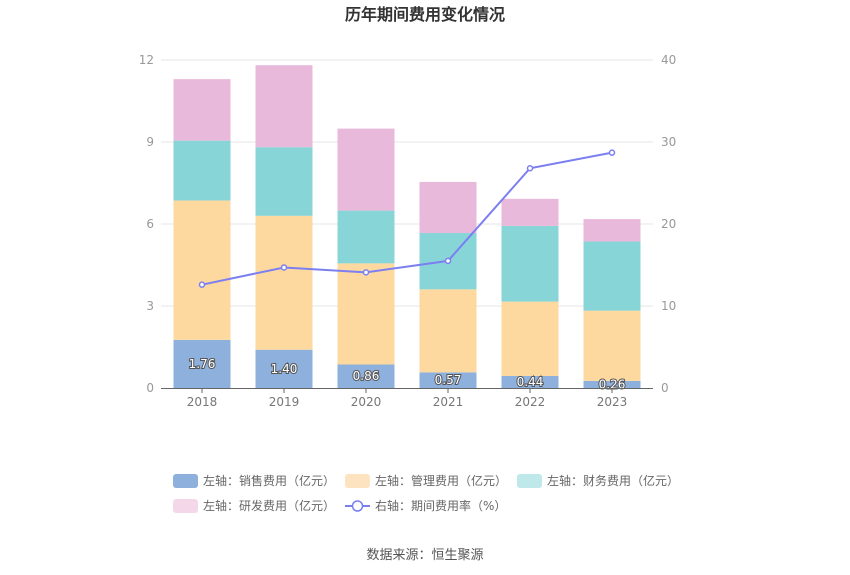  What do you see at coordinates (366, 402) in the screenshot?
I see `x-axis-tick-label: 2020` at bounding box center [366, 402].